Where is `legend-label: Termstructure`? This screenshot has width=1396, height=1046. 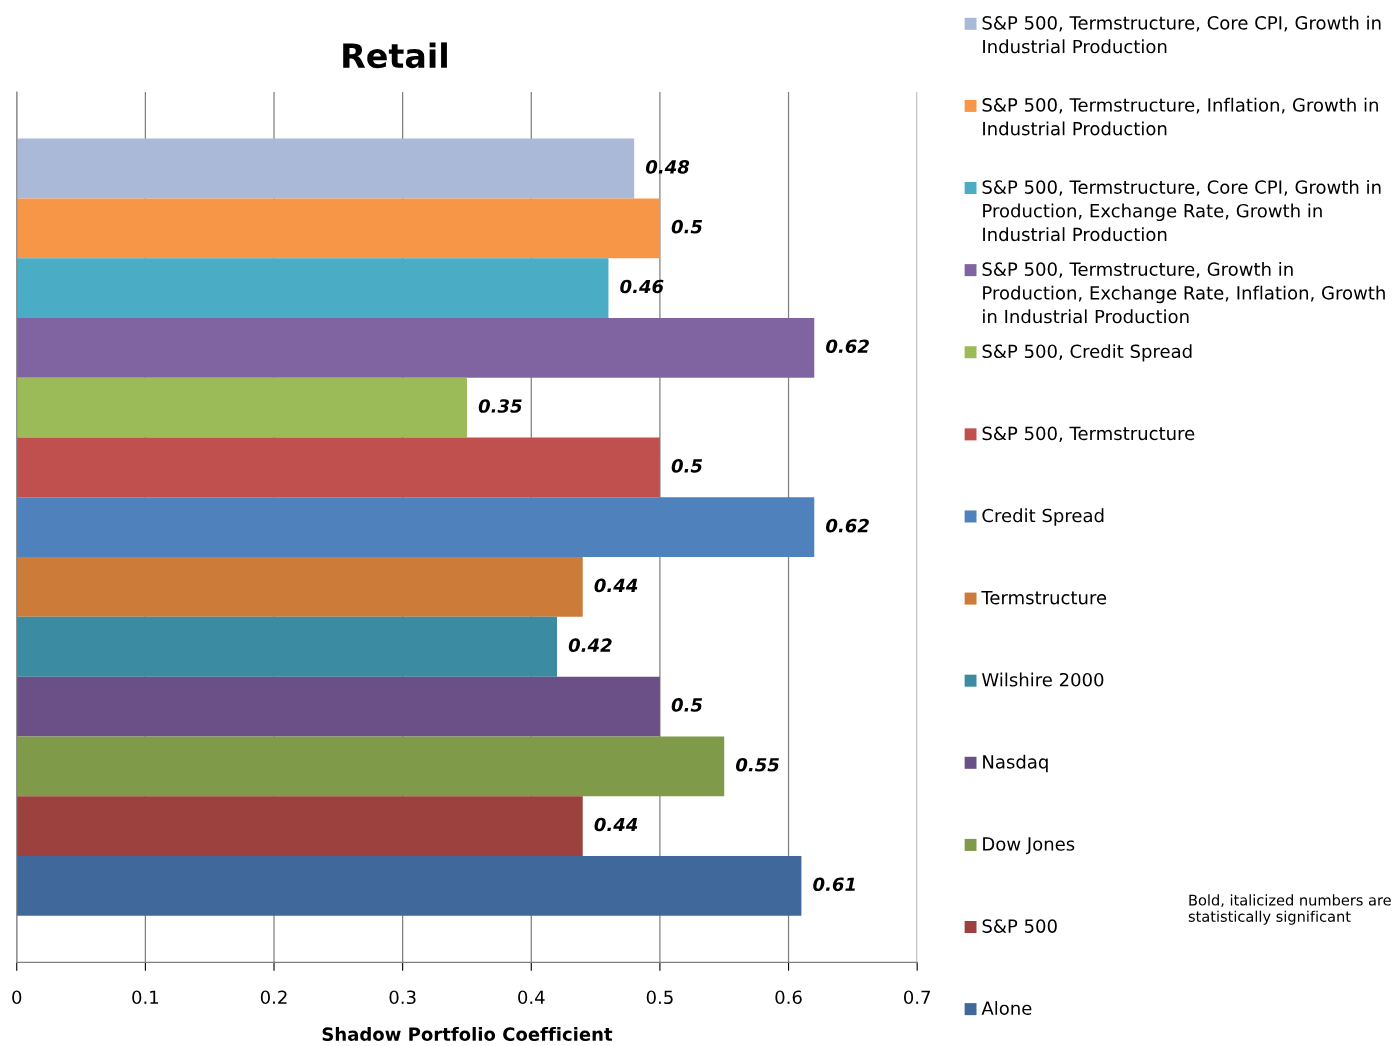
legend-label: Termstructure is located at coordinates (1044, 598).